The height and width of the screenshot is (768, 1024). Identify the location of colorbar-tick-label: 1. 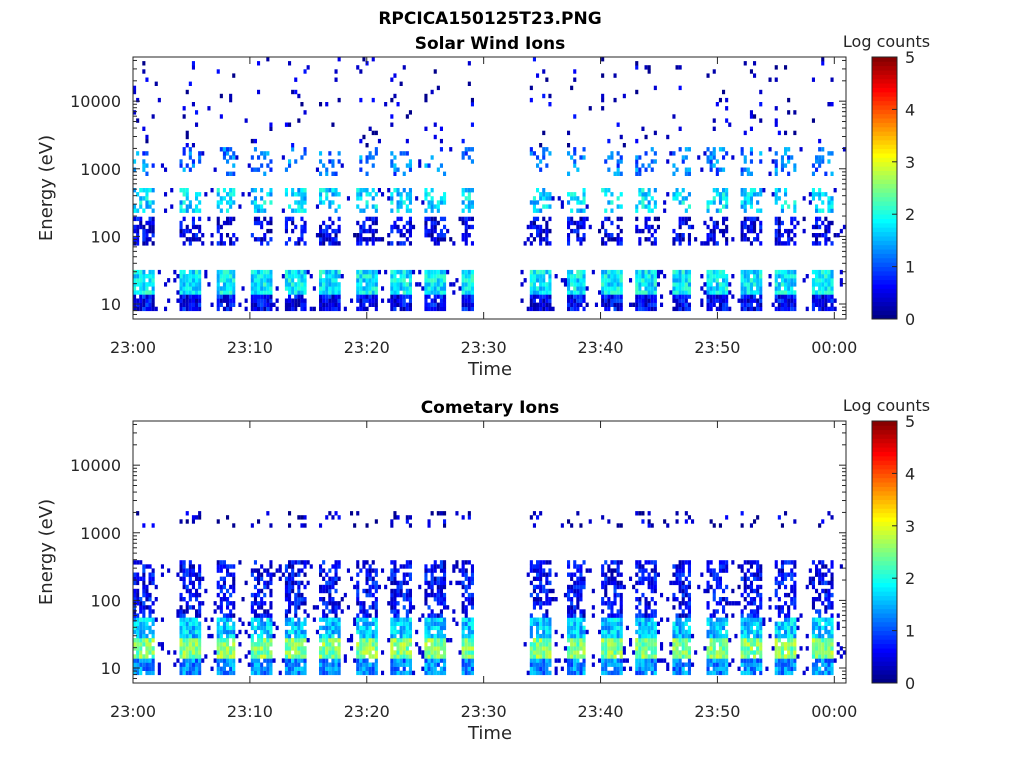
(910, 267).